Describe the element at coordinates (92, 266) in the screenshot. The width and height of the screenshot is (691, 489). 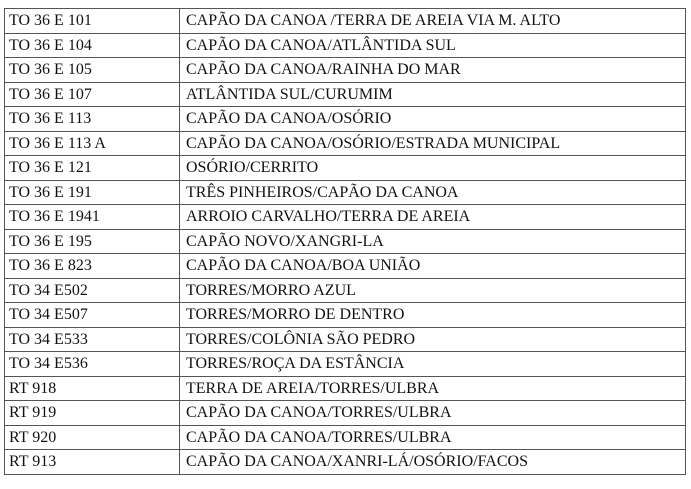
I see `route-code-cell: TO 36 E 823` at that location.